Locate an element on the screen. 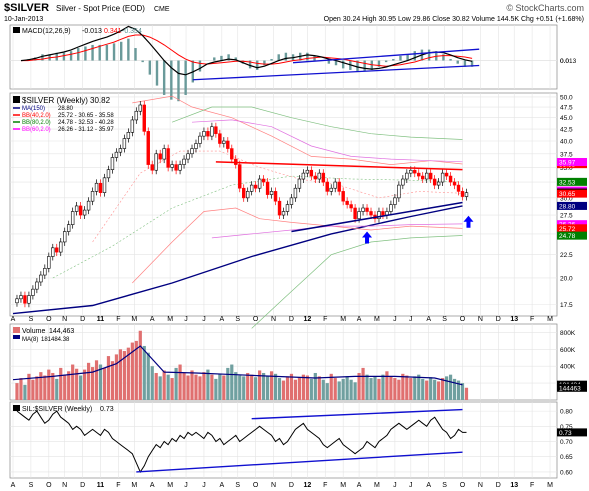  y-tick-label: 37.5 is located at coordinates (566, 154).